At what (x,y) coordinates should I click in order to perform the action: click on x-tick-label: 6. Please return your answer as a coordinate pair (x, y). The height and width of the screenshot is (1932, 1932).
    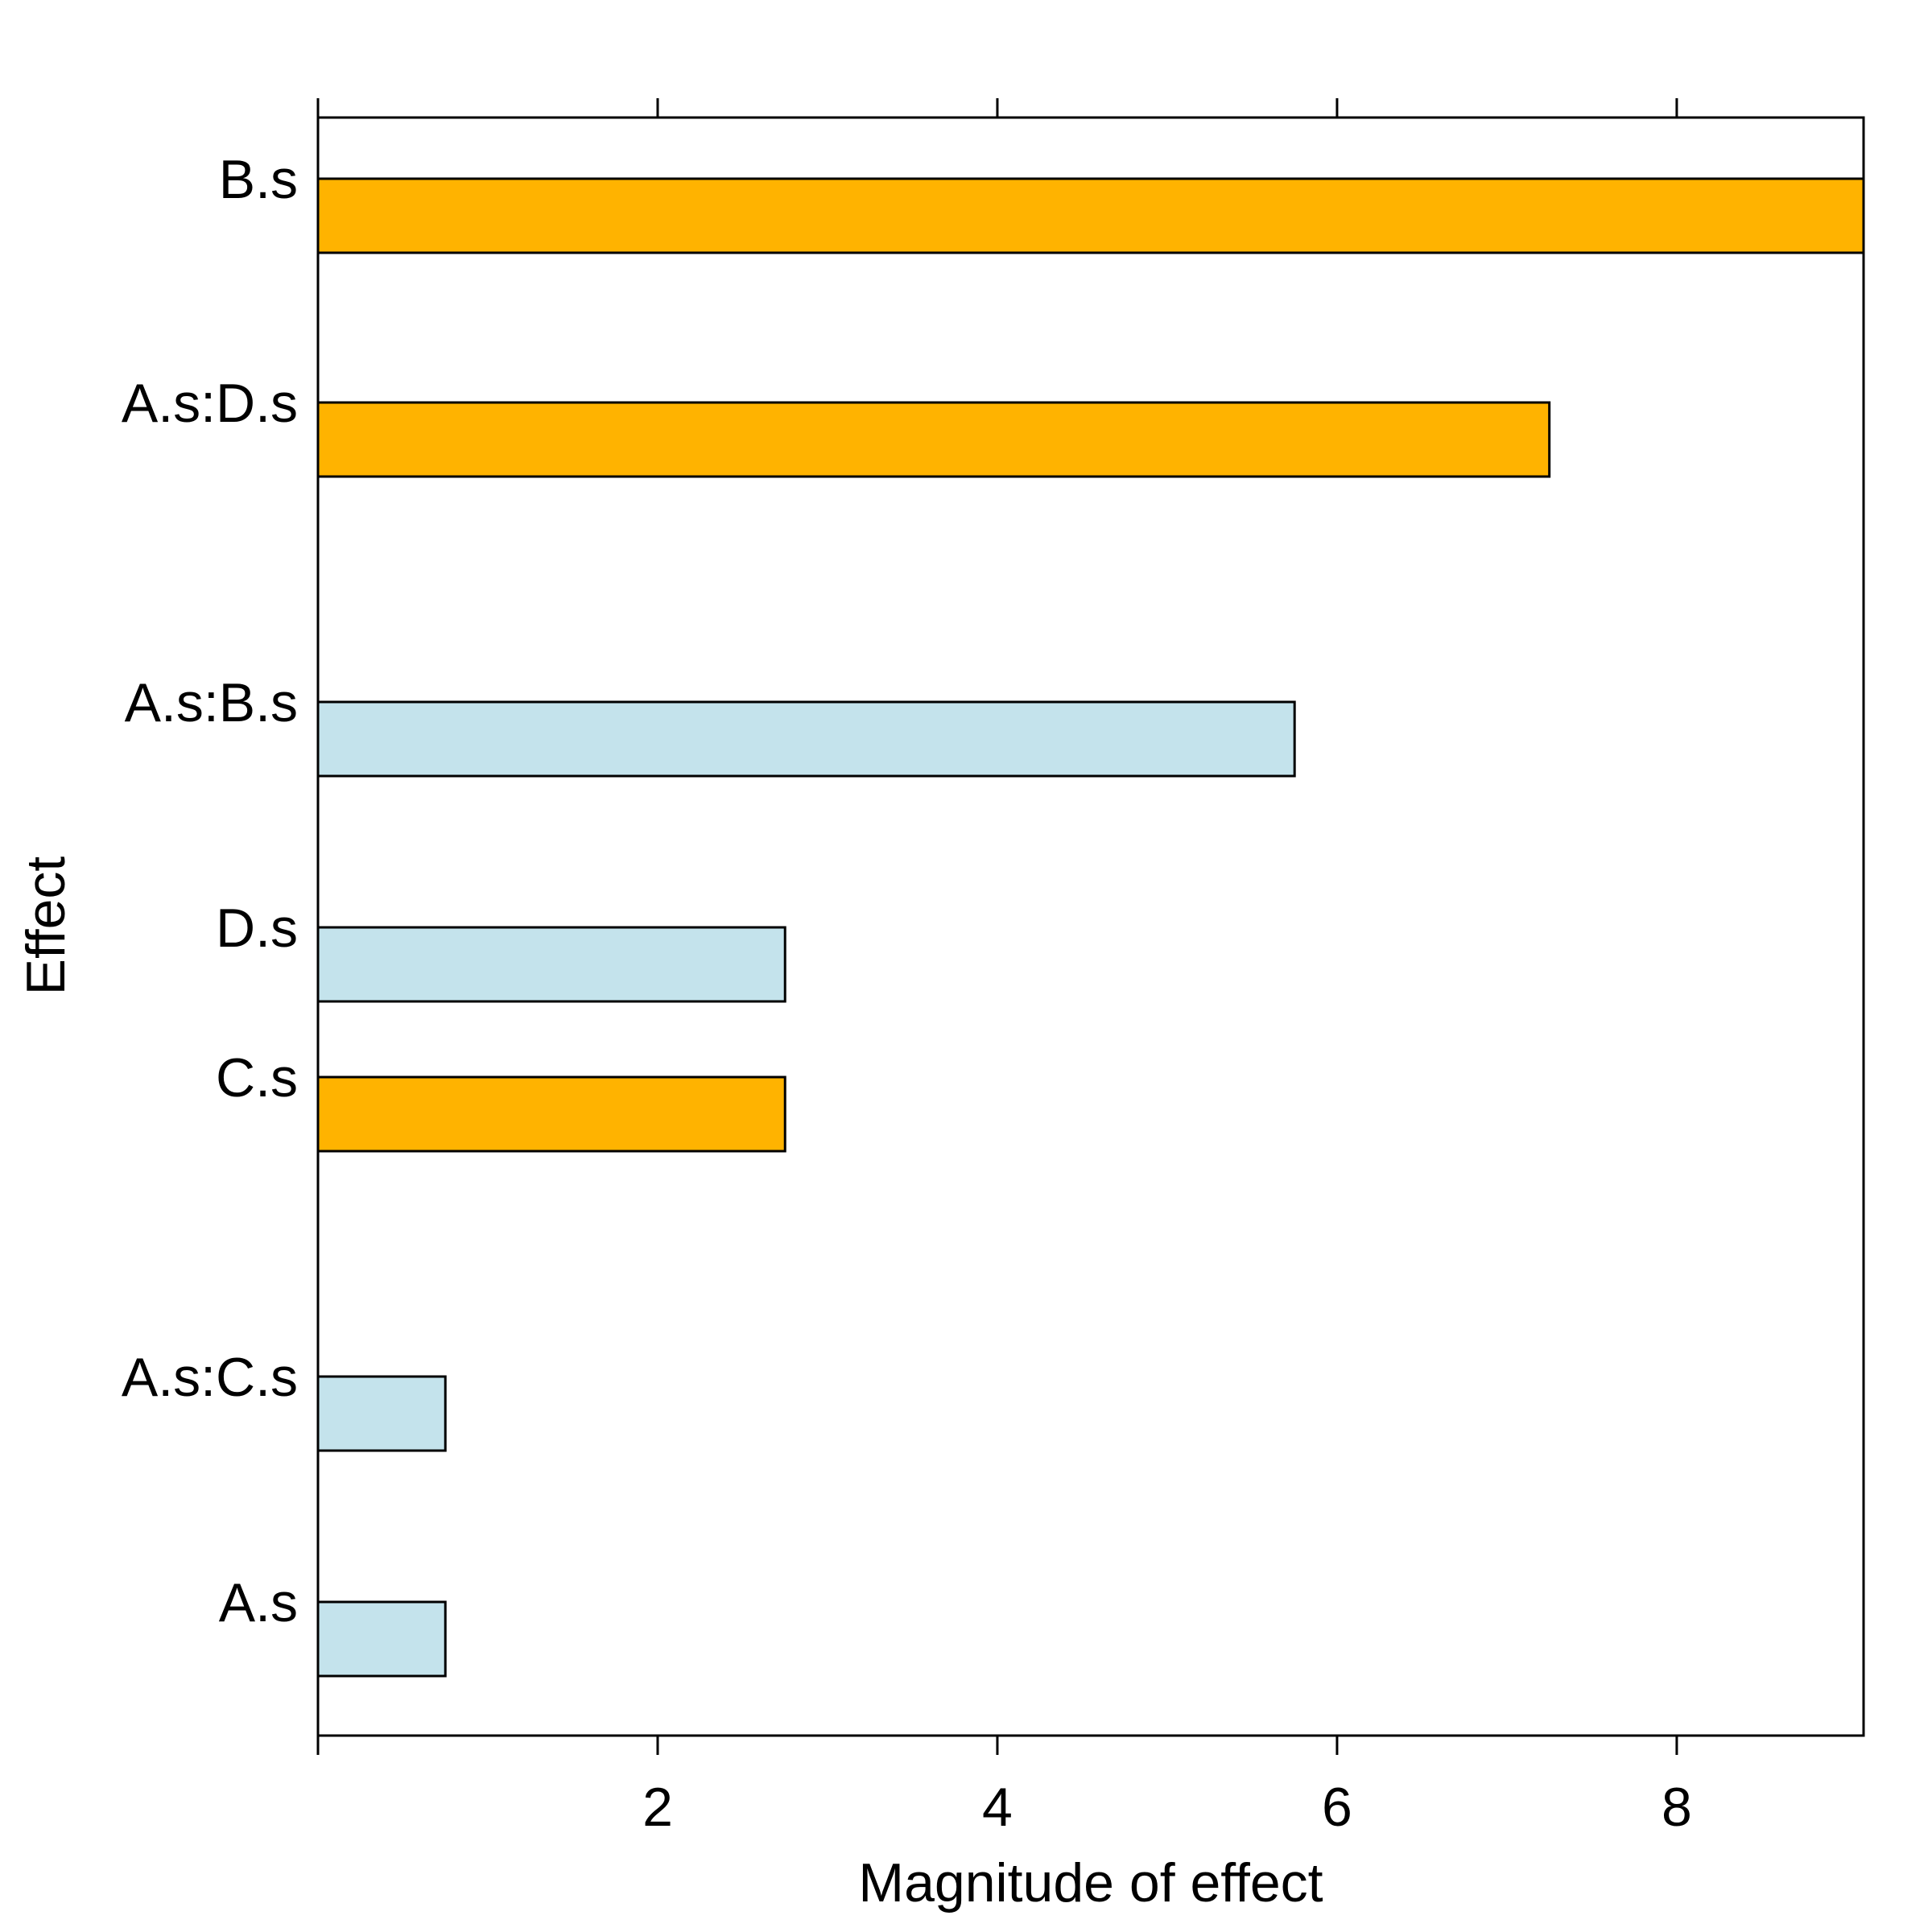
    Looking at the image, I should click on (1337, 1807).